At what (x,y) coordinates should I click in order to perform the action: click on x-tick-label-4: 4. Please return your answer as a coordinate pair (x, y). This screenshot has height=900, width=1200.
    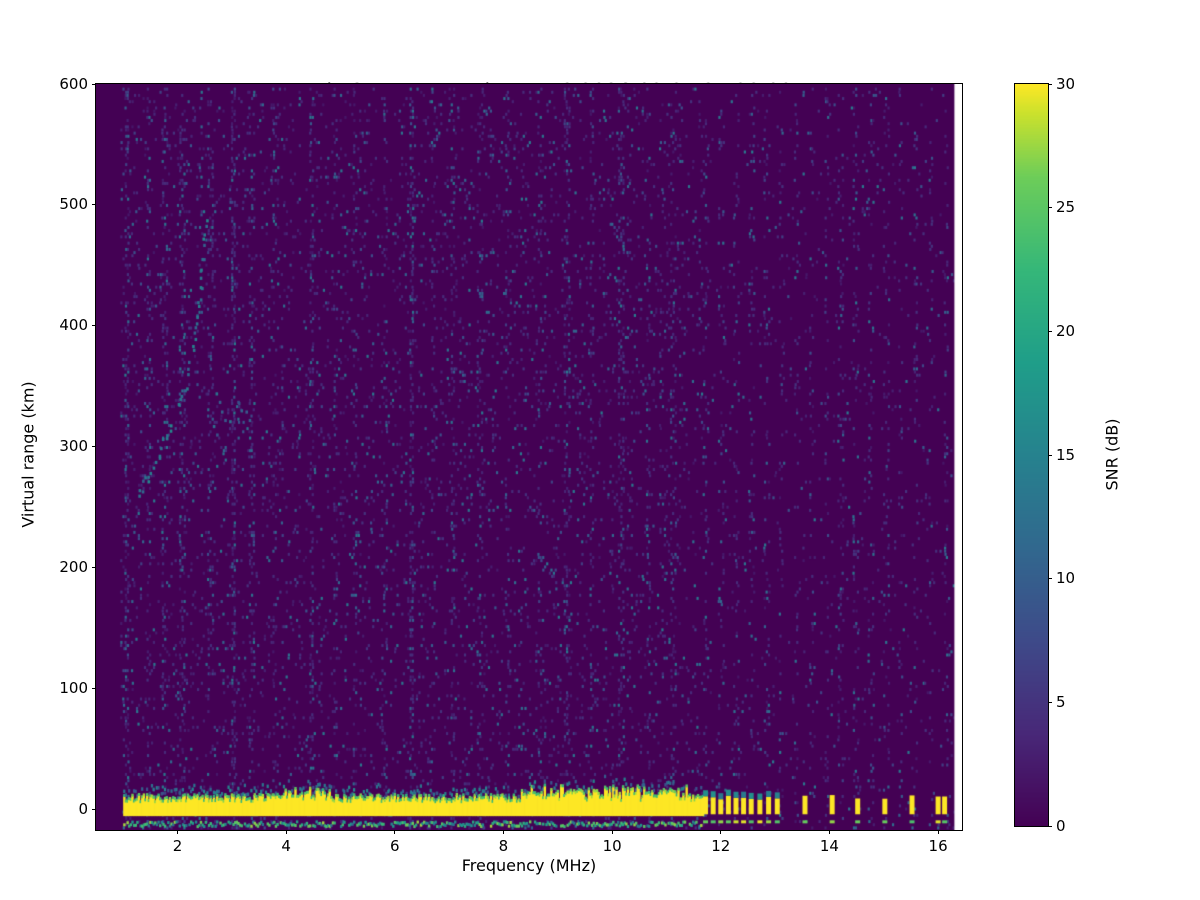
    Looking at the image, I should click on (286, 846).